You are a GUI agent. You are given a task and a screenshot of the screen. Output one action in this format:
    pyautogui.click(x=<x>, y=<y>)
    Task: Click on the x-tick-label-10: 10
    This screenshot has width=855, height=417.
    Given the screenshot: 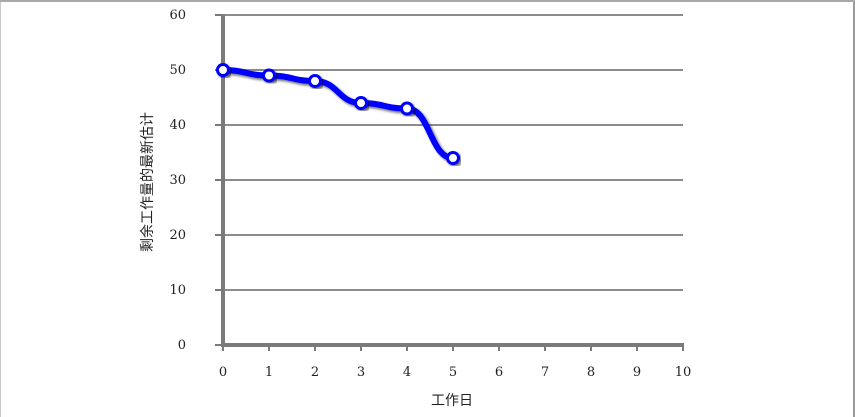 What is the action you would take?
    pyautogui.click(x=683, y=372)
    